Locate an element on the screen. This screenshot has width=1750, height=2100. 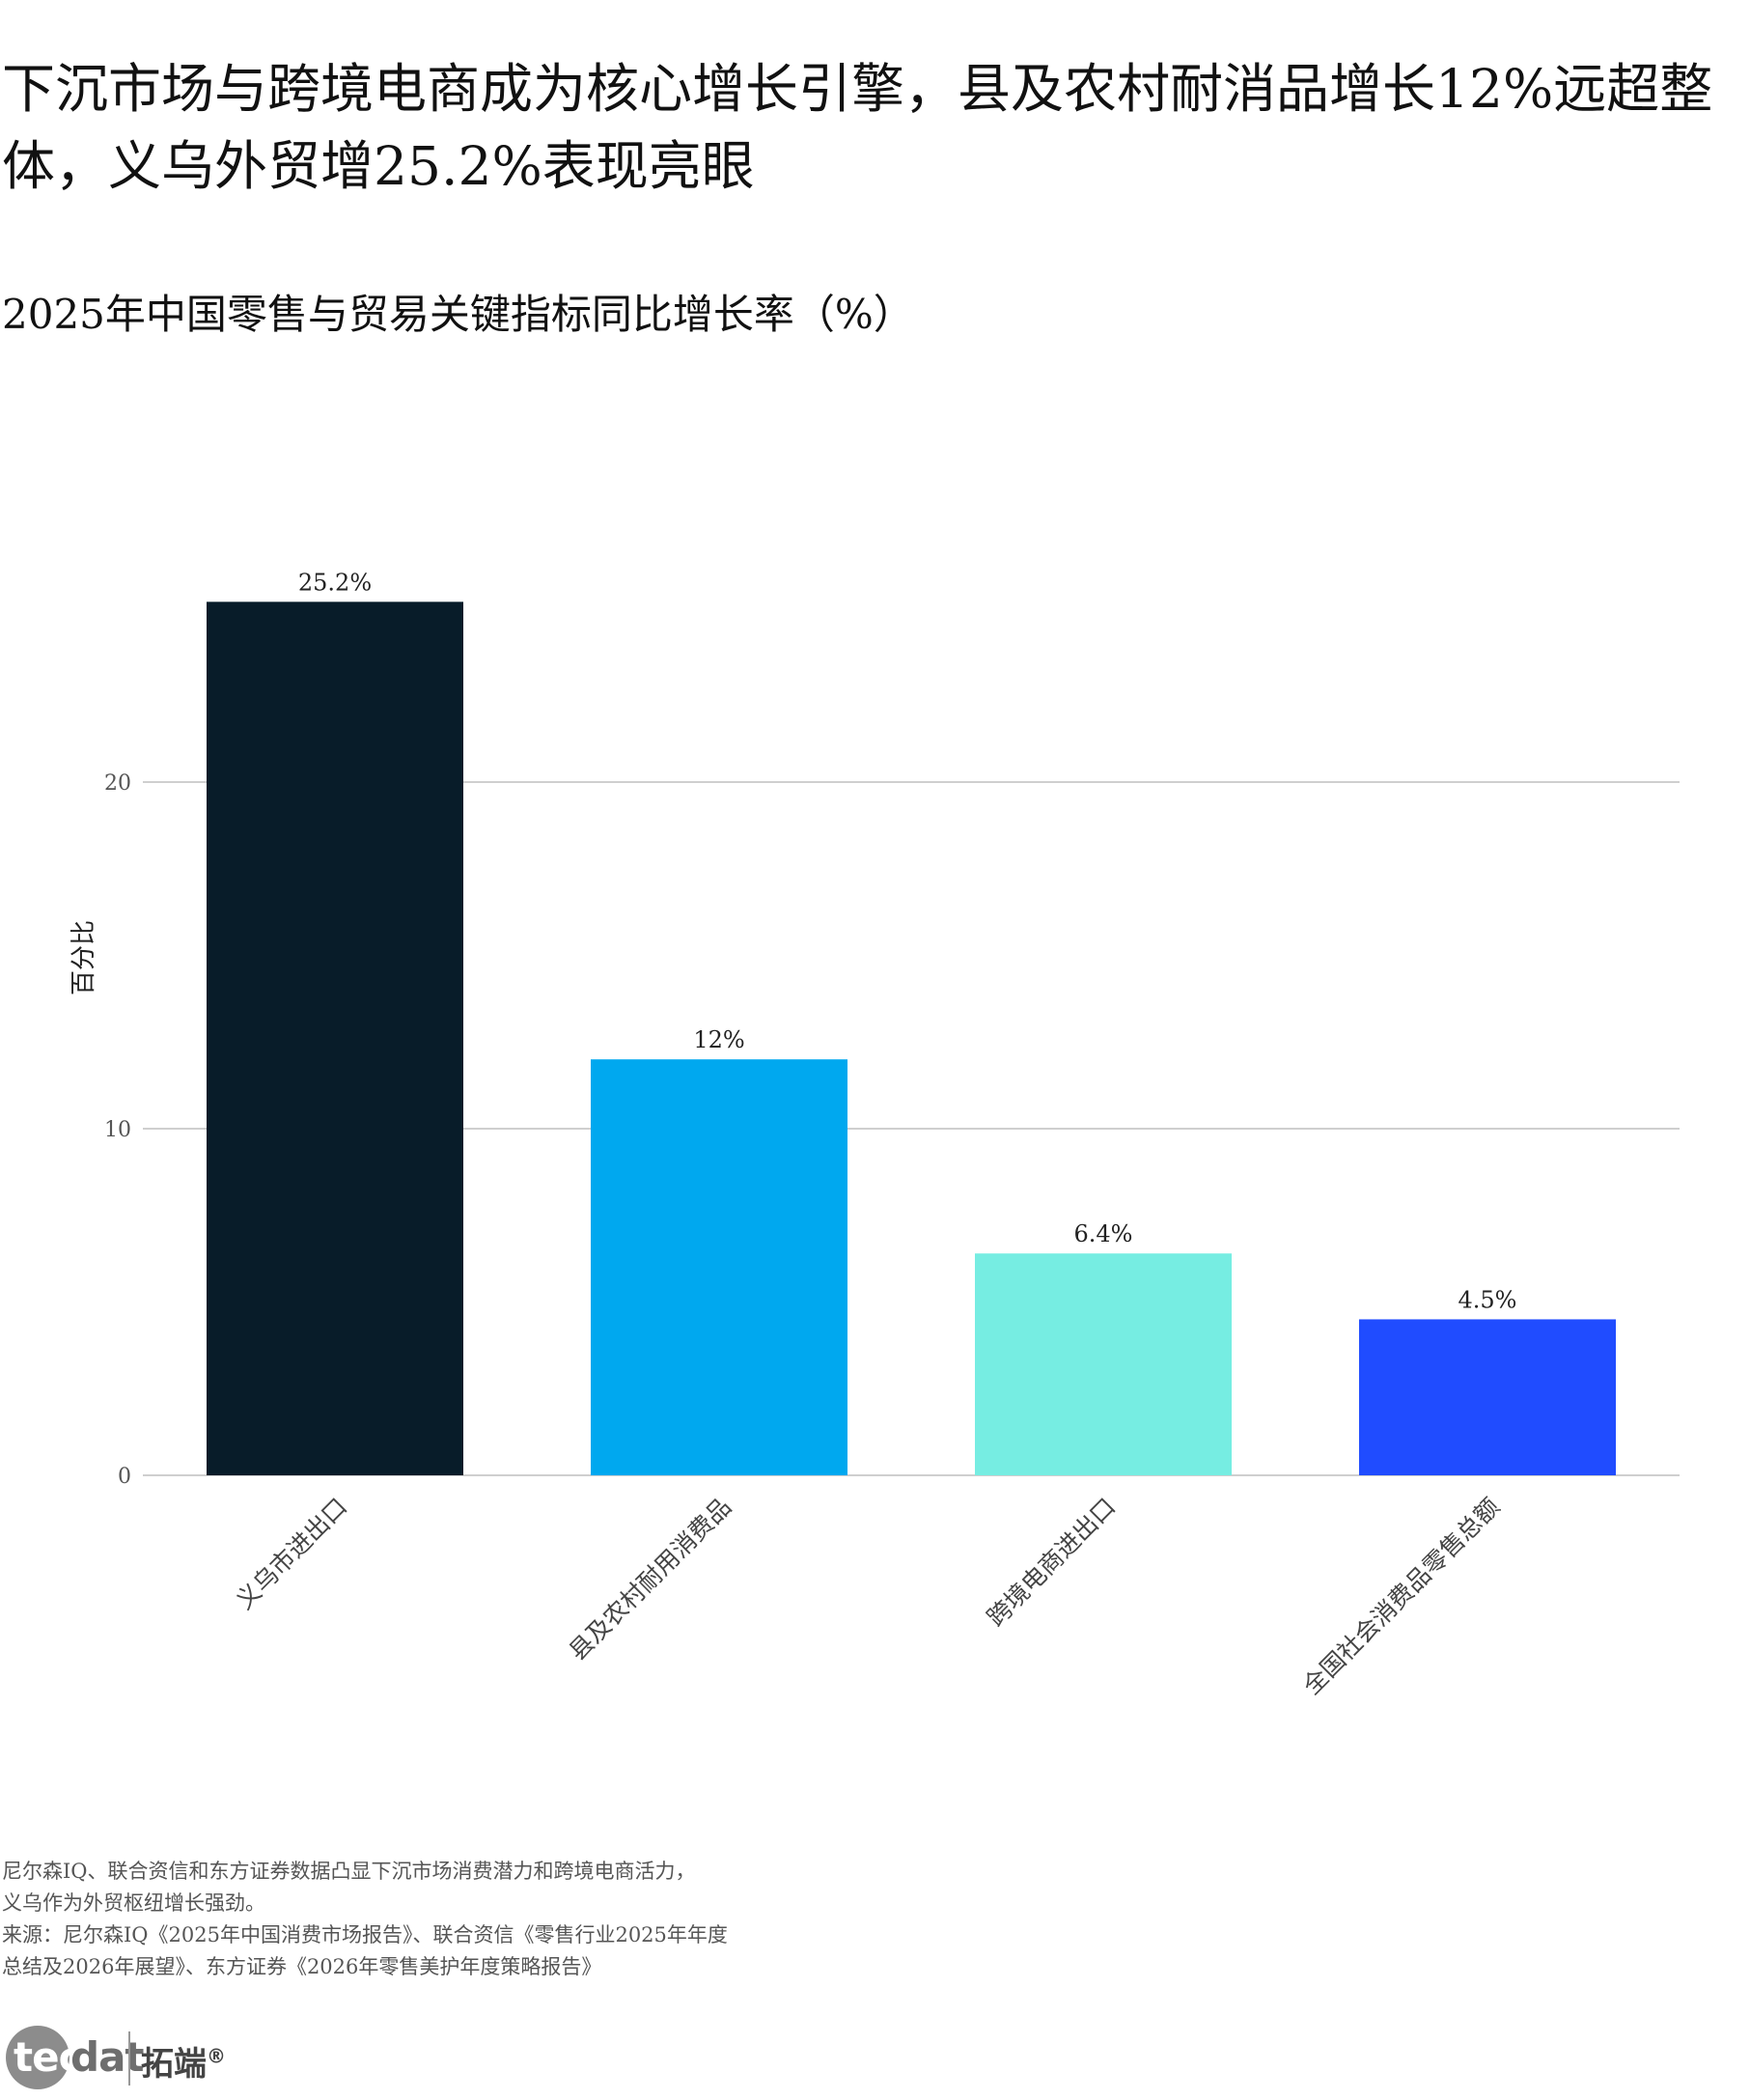
logo-text-dat: dat is located at coordinates (107, 2057).